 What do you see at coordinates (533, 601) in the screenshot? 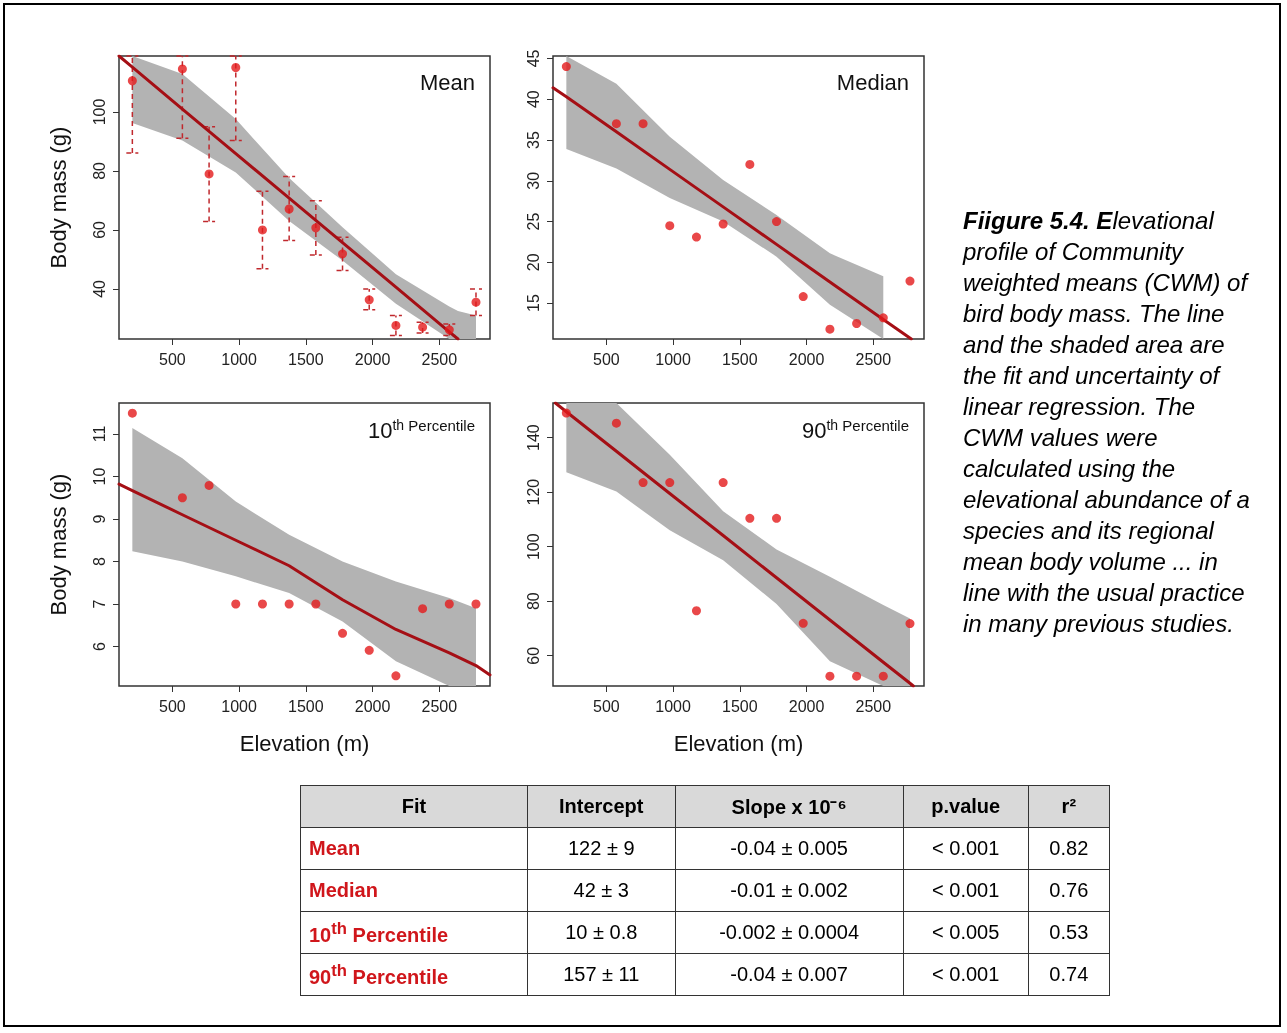
I see `y-tick-label: 80` at bounding box center [533, 601].